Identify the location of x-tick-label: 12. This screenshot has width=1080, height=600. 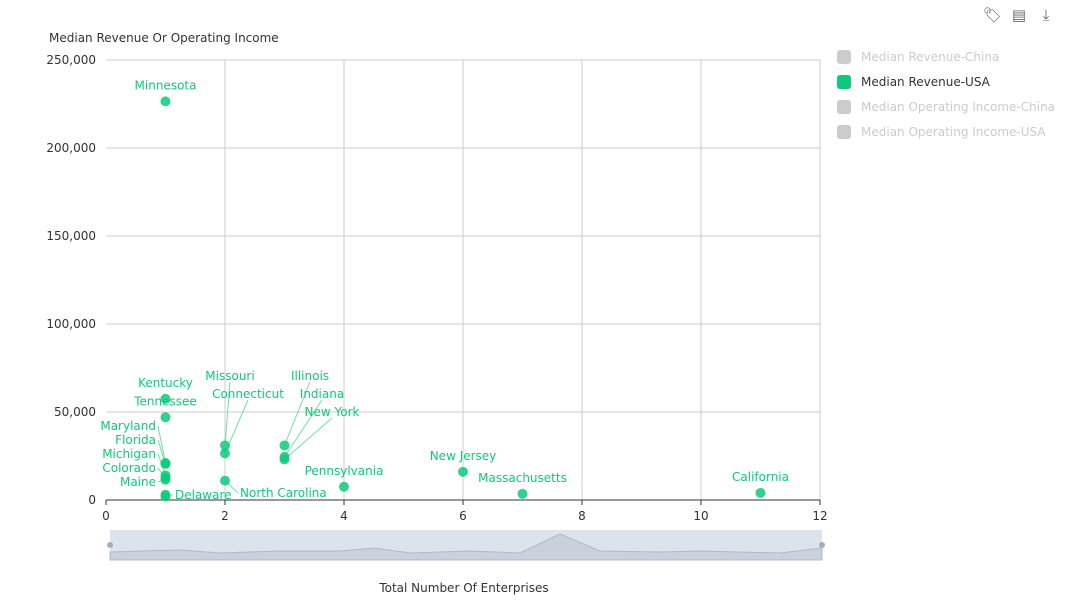
(819, 516).